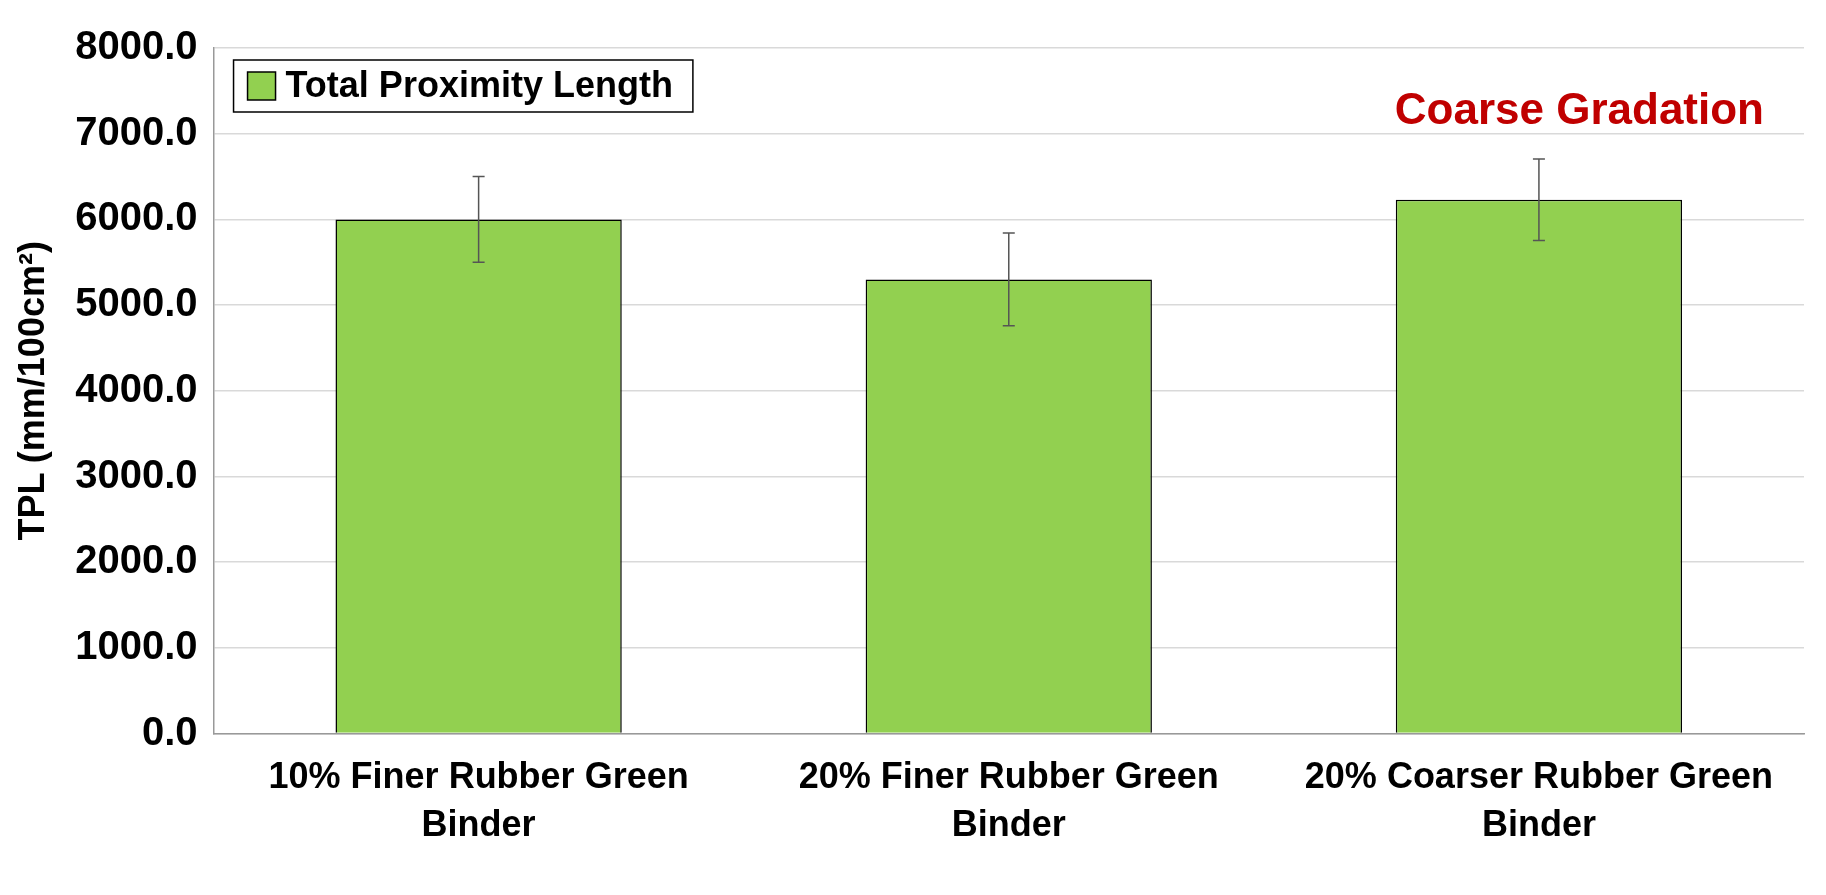  I want to click on y-tick-label: 3000.0, so click(136, 473).